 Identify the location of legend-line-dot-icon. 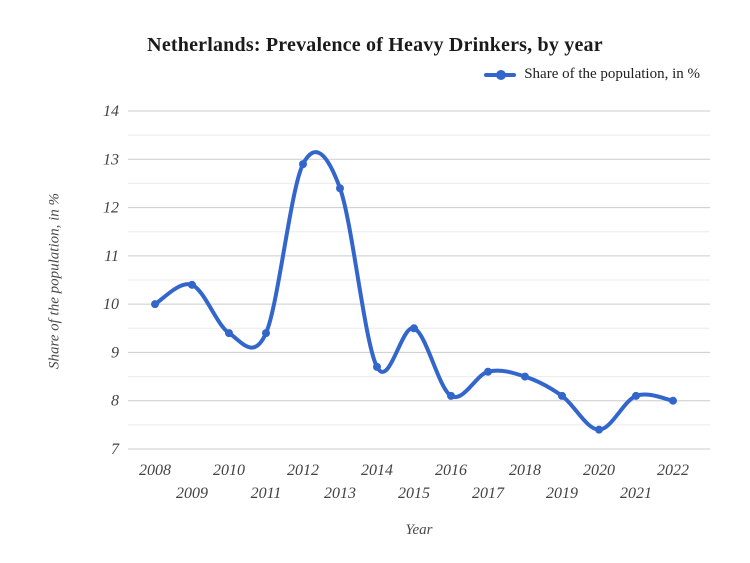
(500, 74).